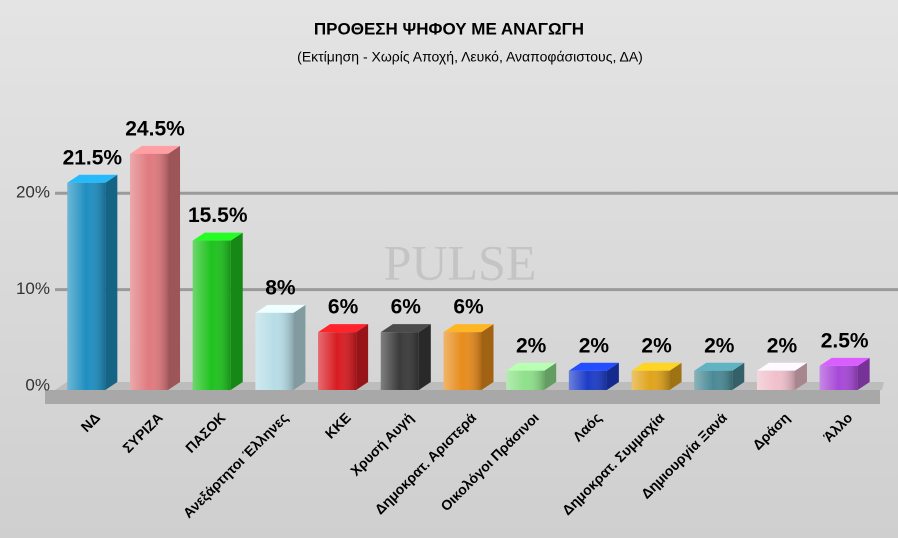  Describe the element at coordinates (37, 384) in the screenshot. I see `y-tick-label: 0%` at that location.